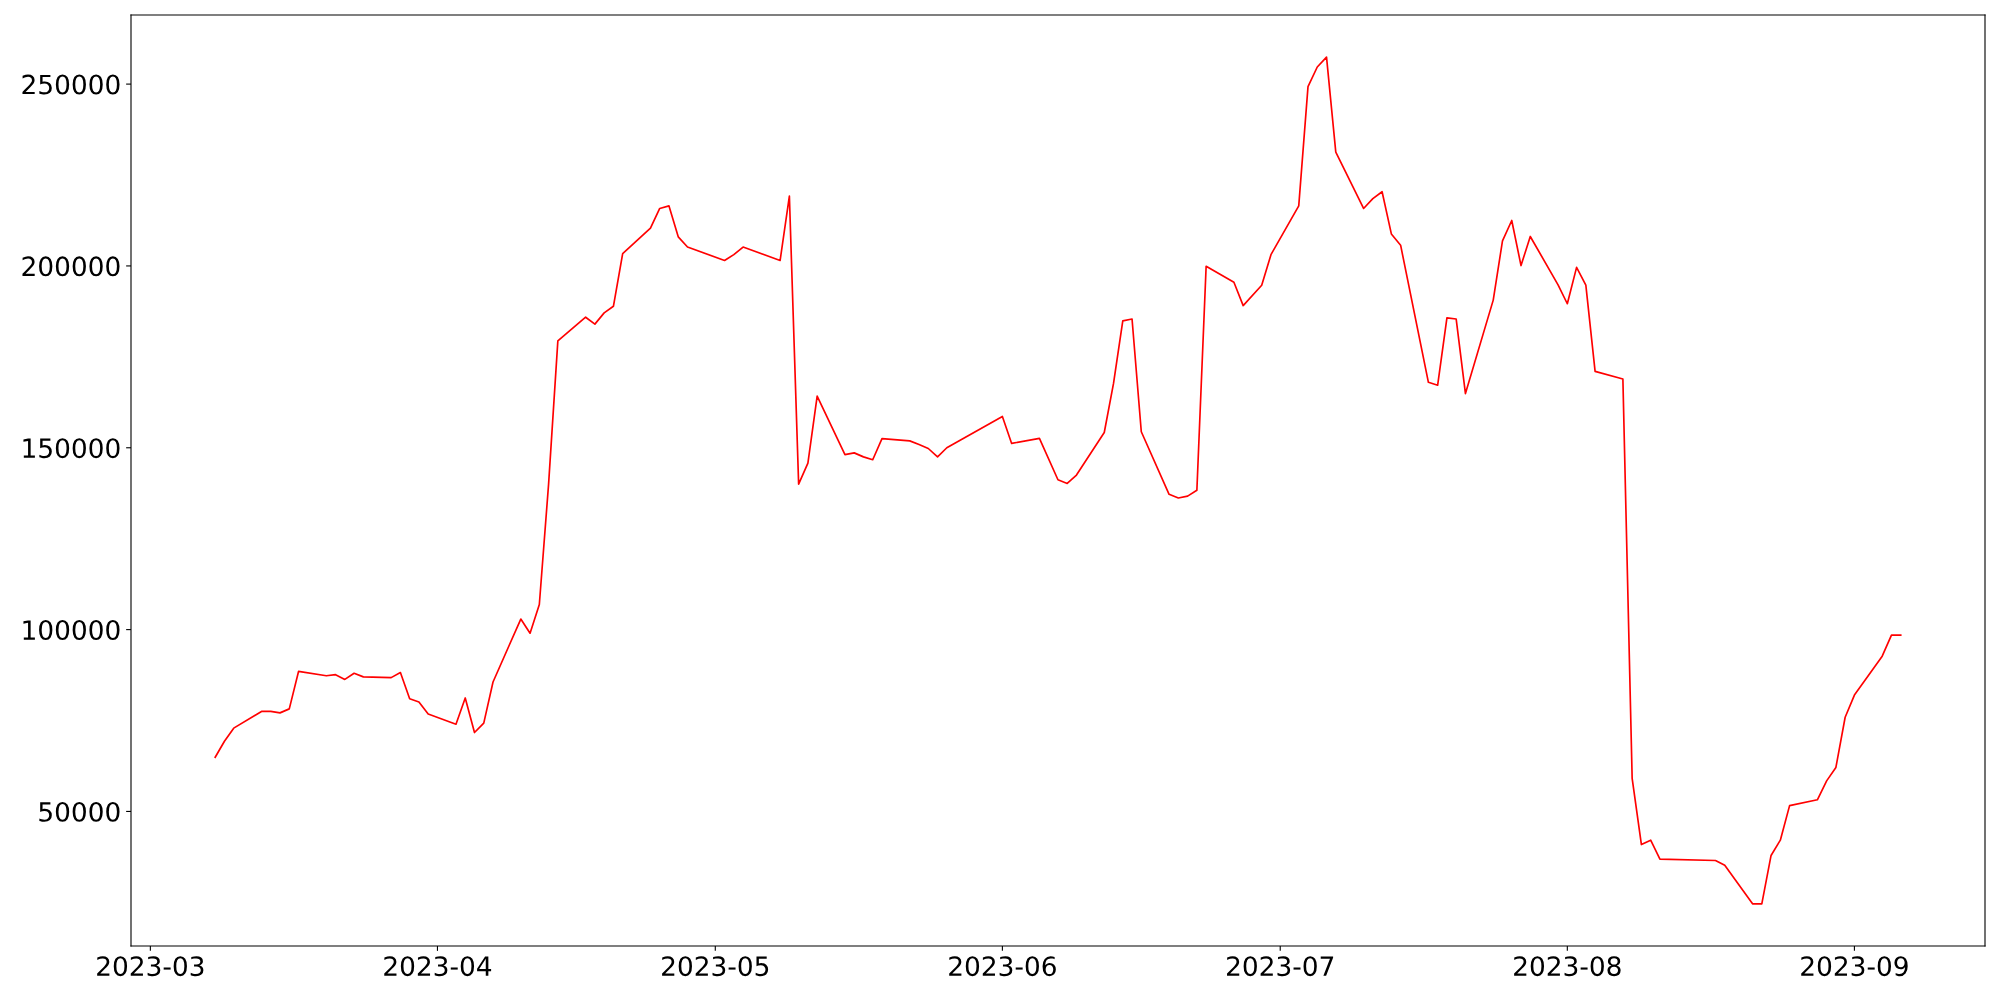 The width and height of the screenshot is (2000, 1000). I want to click on x-tick-label: 2023-06, so click(1002, 966).